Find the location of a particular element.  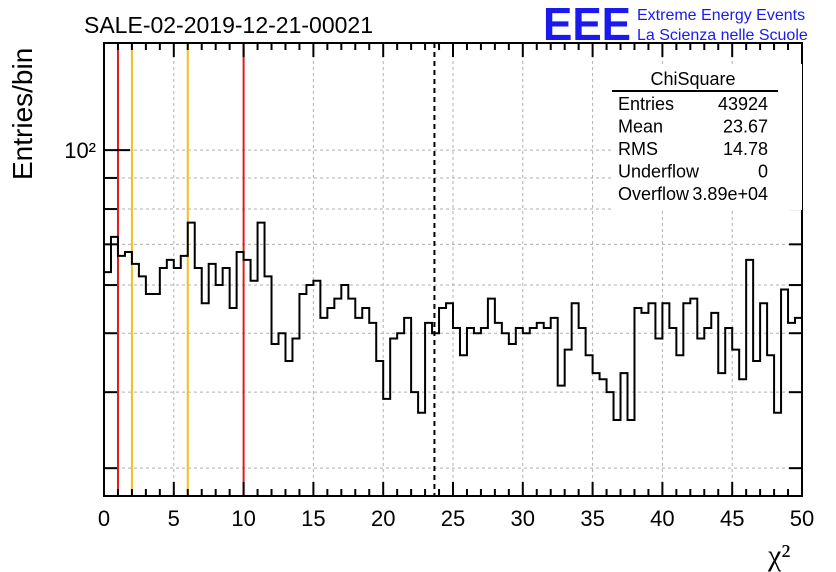

logo-line2: La Scienza nelle Scuole is located at coordinates (722, 35).